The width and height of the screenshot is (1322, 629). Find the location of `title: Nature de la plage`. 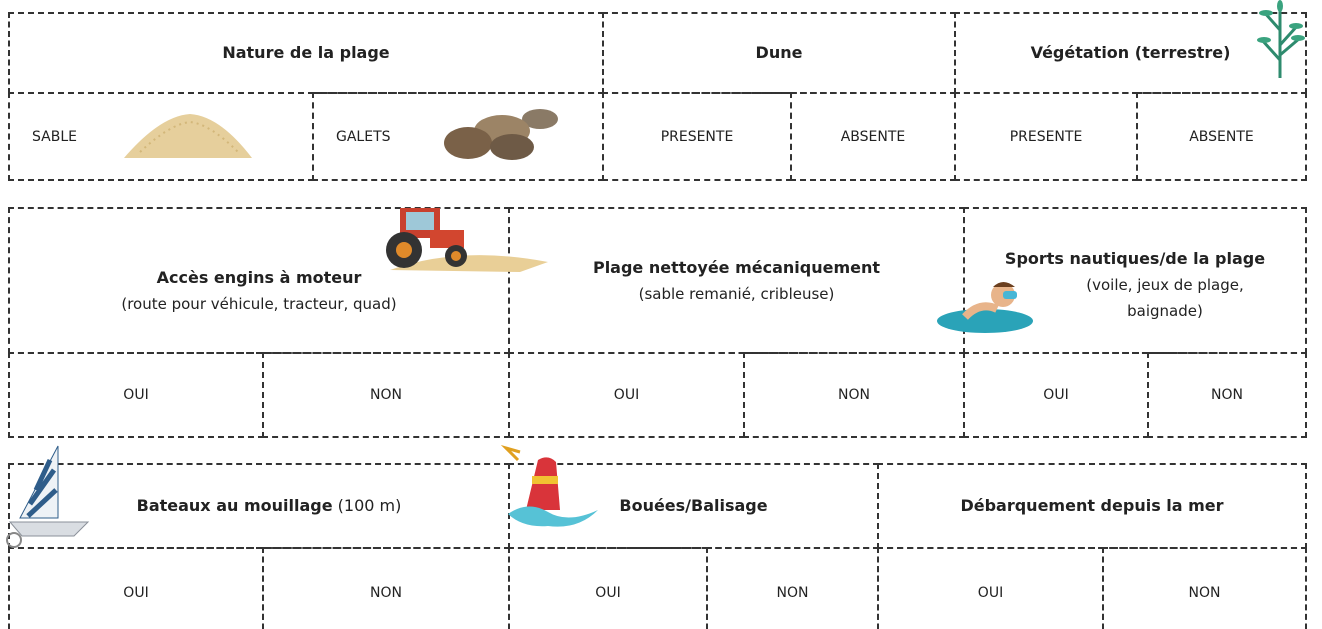

title: Nature de la plage is located at coordinates (306, 52).